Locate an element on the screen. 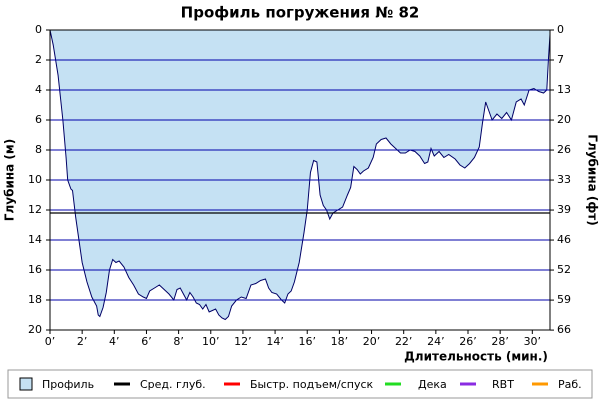 The height and width of the screenshot is (400, 600). legend-label: Профиль is located at coordinates (68, 384).